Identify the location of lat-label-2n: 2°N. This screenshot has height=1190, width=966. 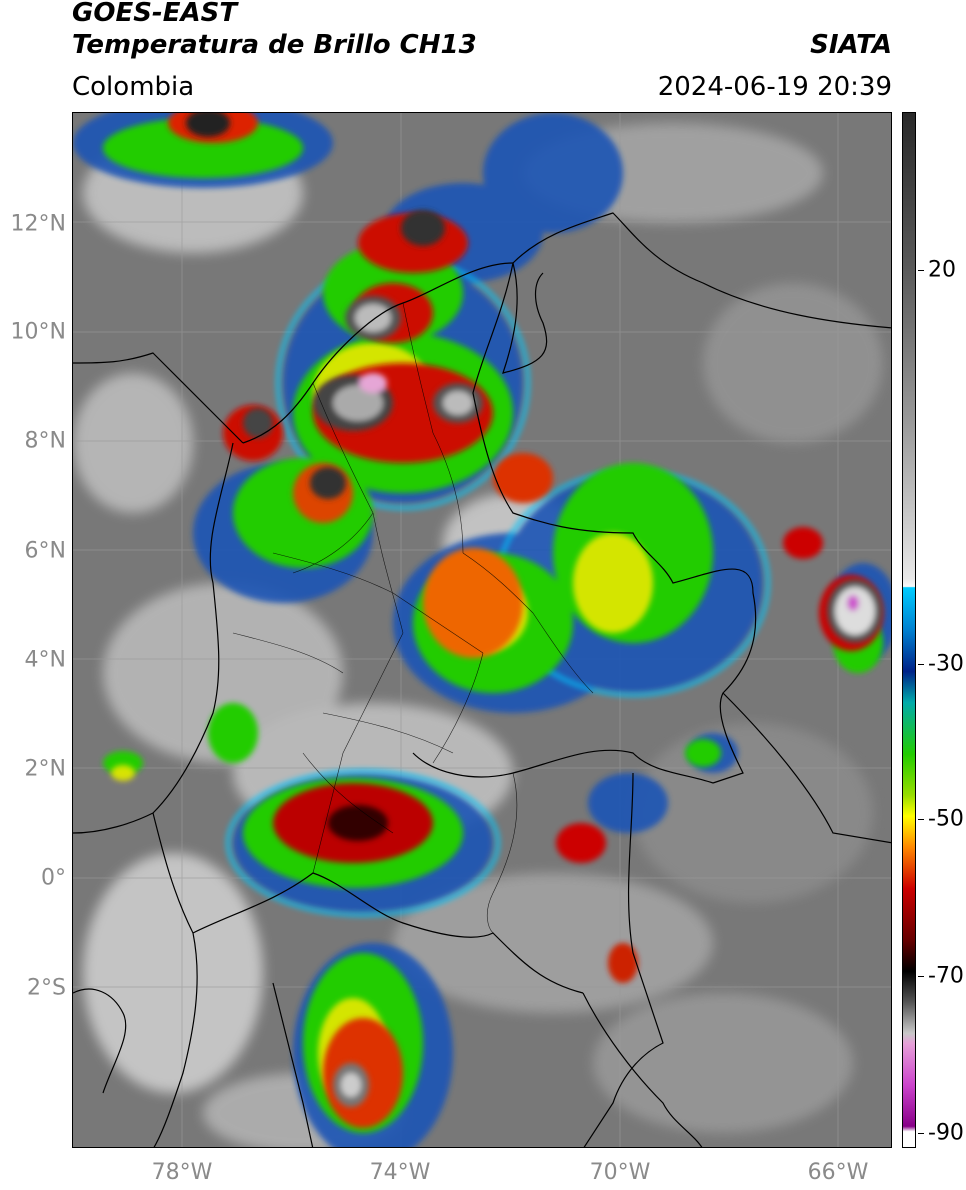
(45, 769).